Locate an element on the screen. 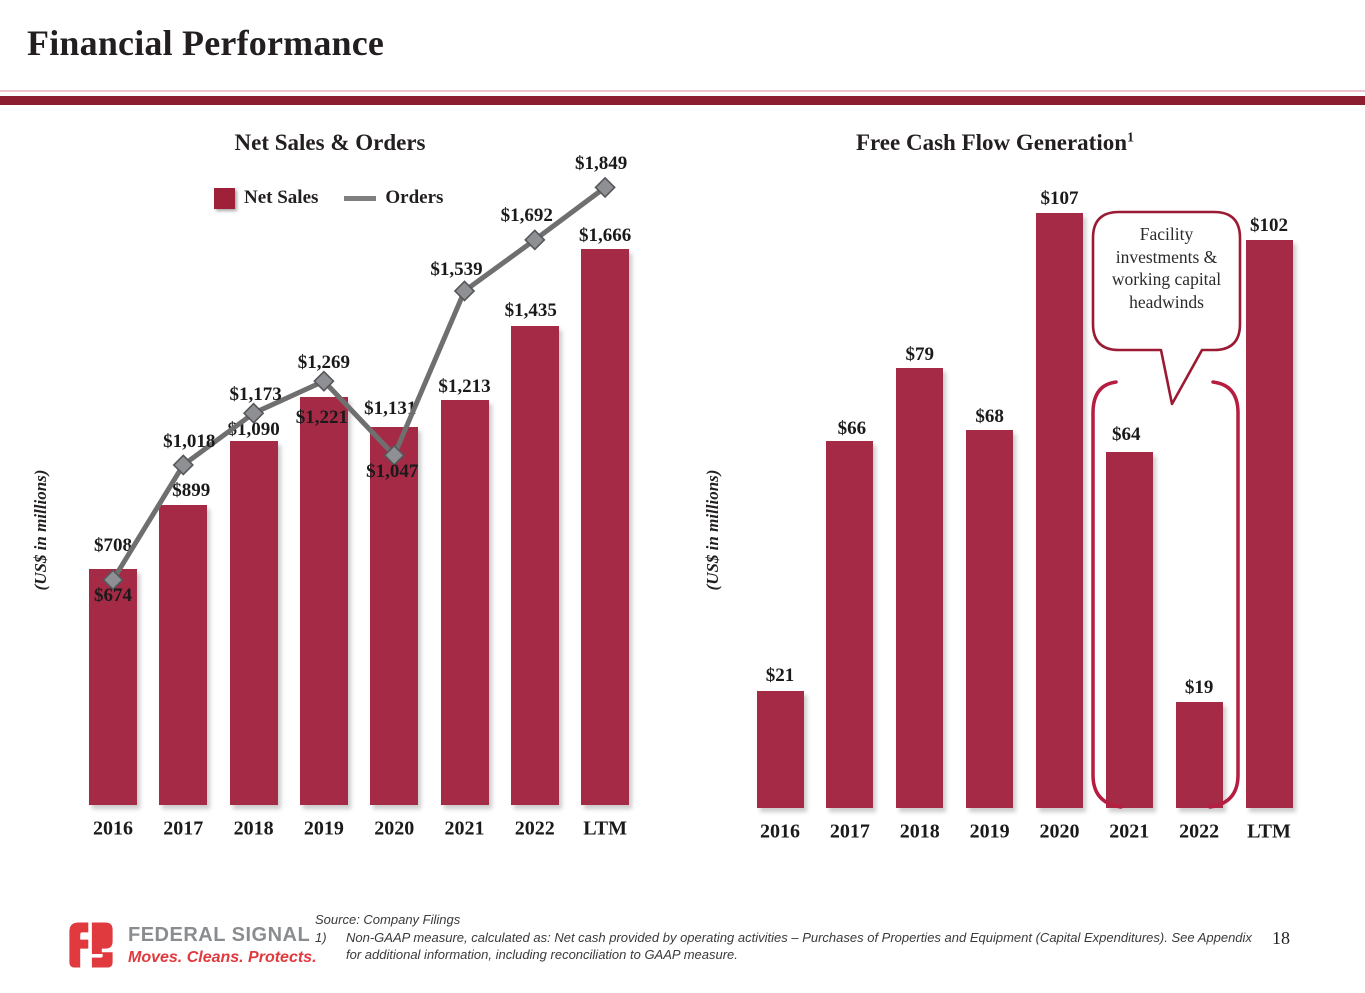 The height and width of the screenshot is (993, 1365). x-label-ns-LTM: LTM is located at coordinates (605, 828).